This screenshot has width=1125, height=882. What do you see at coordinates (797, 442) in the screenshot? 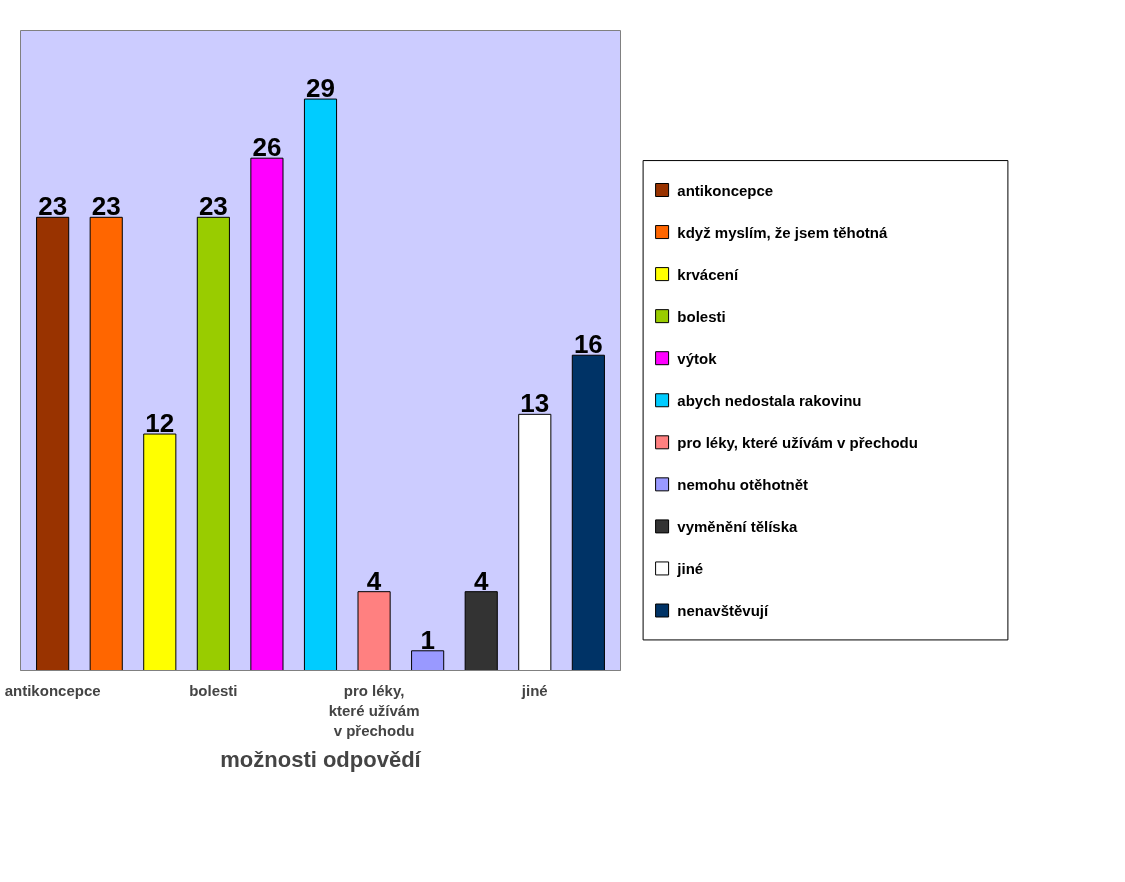
I see `legend-label: pro léky, které užívám v přechodu` at bounding box center [797, 442].